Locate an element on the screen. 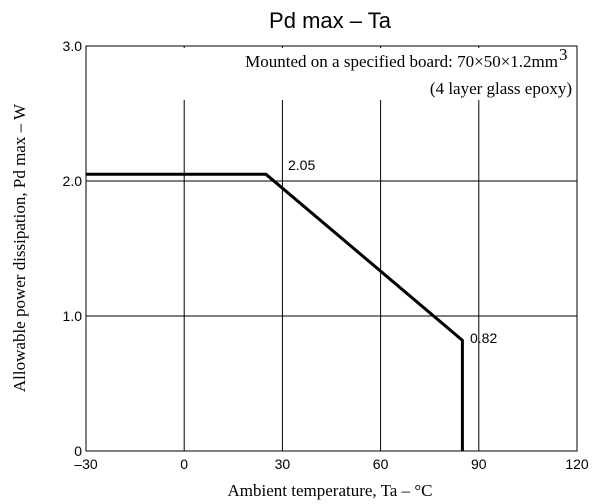  x-tick-label: –30 is located at coordinates (86, 464).